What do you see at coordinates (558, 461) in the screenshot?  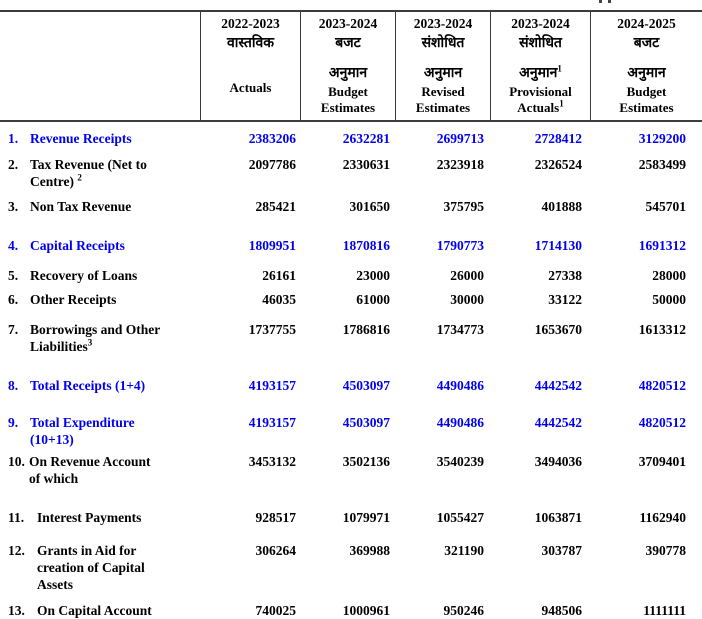 I see `cell-value: 3494036` at bounding box center [558, 461].